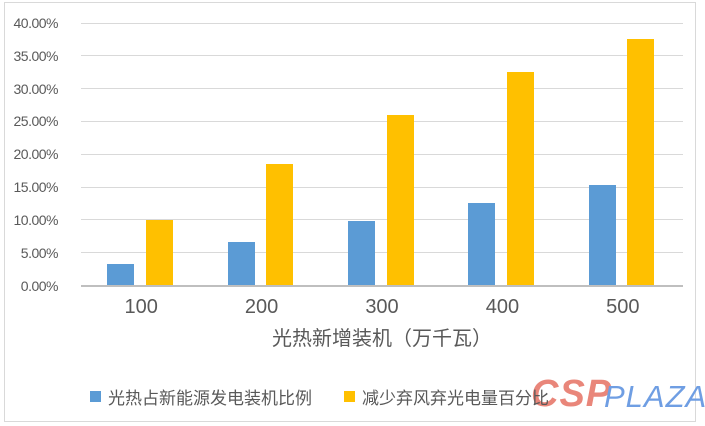 Image resolution: width=705 pixels, height=426 pixels. What do you see at coordinates (349, 396) in the screenshot?
I see `legend-square-yellow-icon` at bounding box center [349, 396].